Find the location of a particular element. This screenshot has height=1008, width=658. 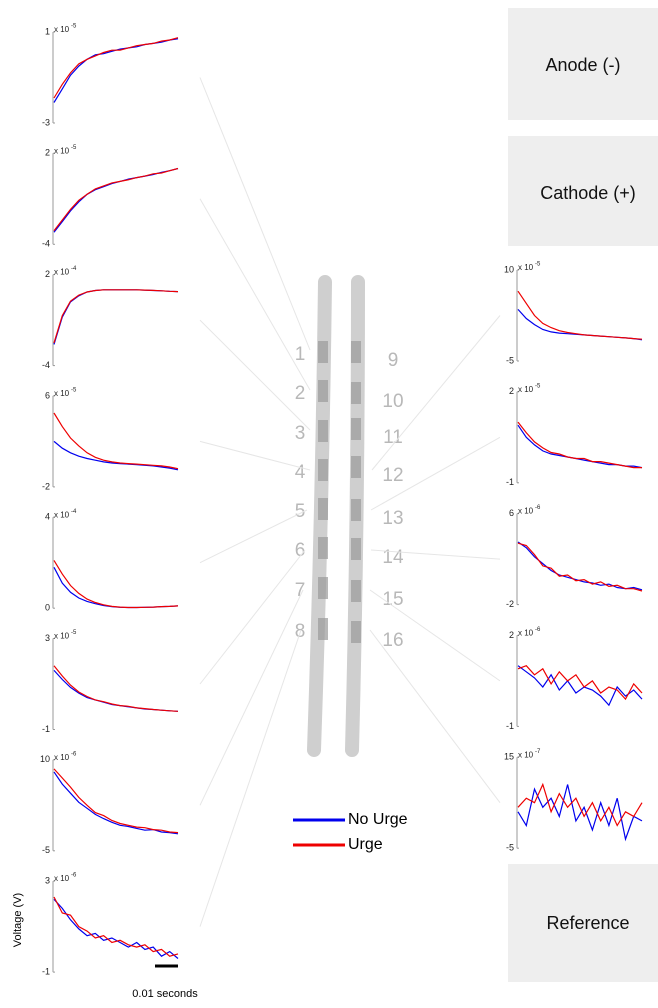

y-tick-label: -3 is located at coordinates (46, 122).